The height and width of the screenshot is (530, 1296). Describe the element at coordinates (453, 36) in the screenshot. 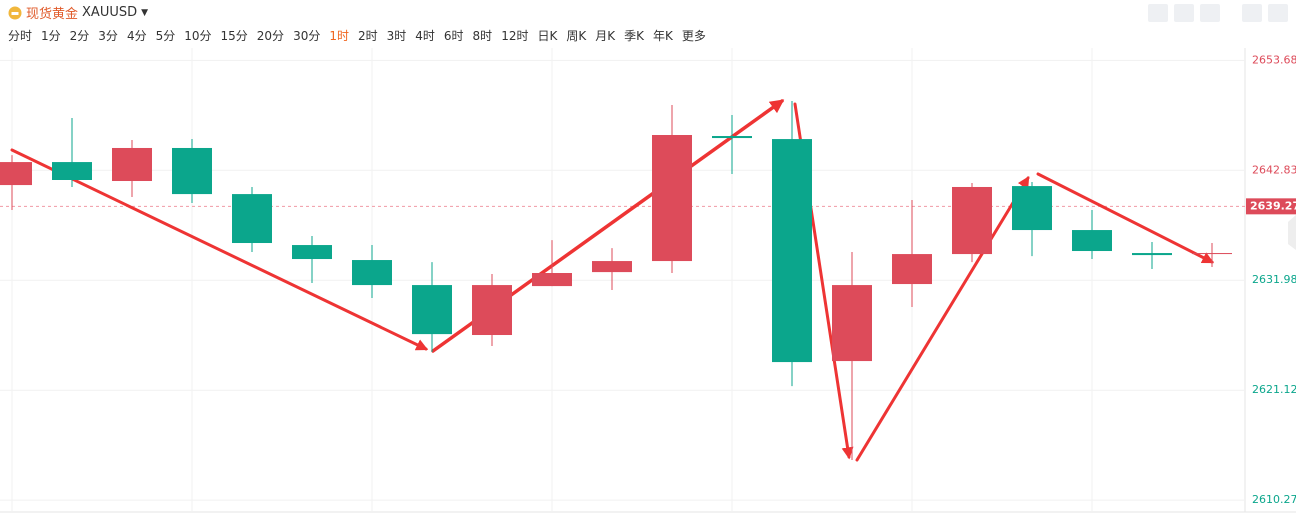

I see `interval-tab: 6时` at that location.